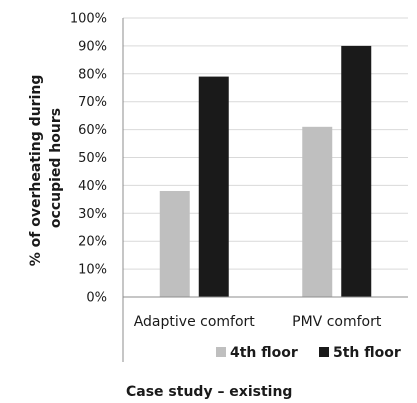 The width and height of the screenshot is (417, 403). I want to click on y-axis-label-line-2: occupied hours, so click(56, 168).